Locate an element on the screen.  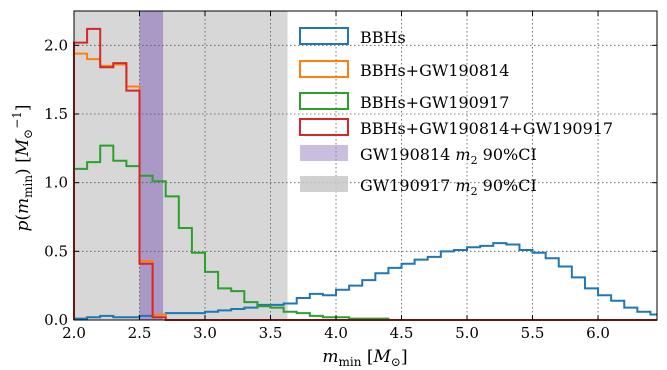
x-tick-label: 3.0 is located at coordinates (205, 333).